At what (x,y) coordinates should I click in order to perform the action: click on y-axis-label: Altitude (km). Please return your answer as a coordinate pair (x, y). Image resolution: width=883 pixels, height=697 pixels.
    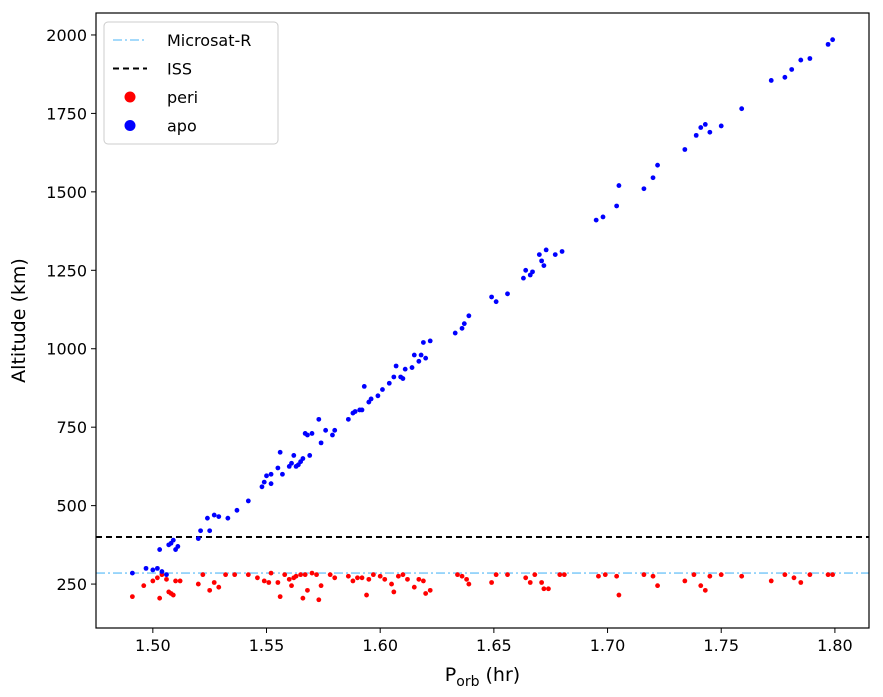
    Looking at the image, I should click on (19, 320).